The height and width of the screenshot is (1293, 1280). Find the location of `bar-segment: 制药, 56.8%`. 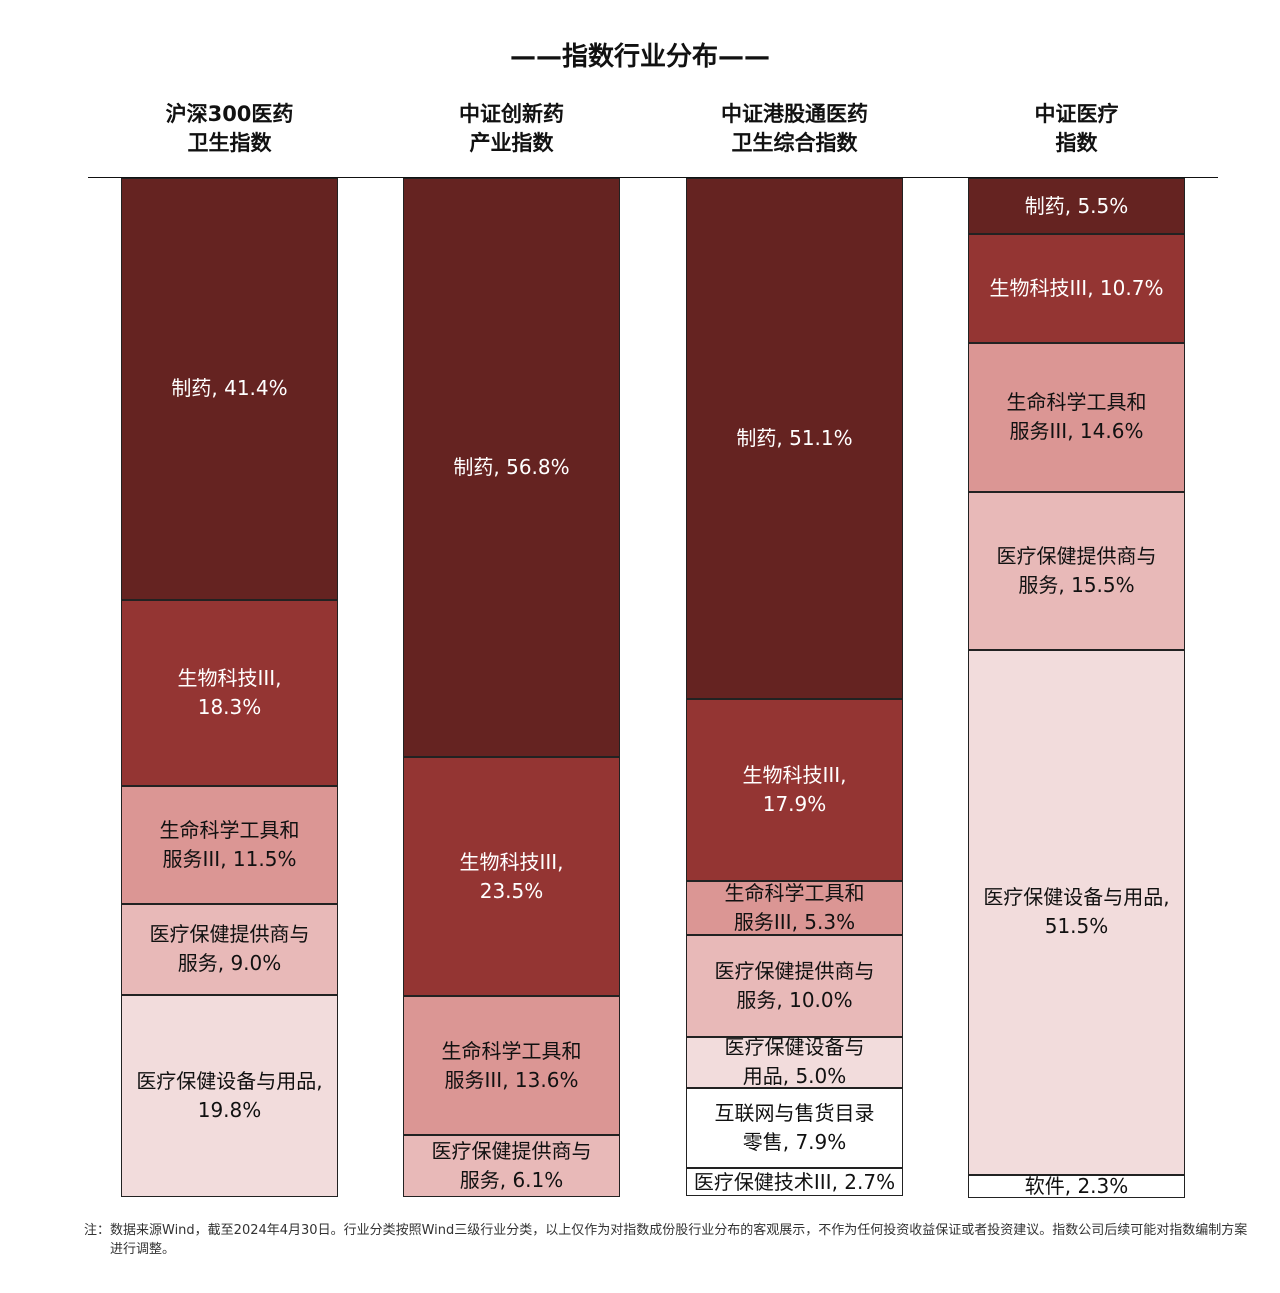

bar-segment: 制药, 56.8% is located at coordinates (511, 467).